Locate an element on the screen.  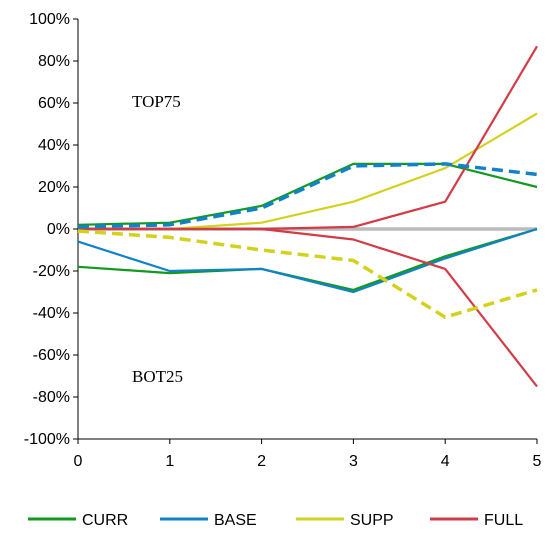
series-line-bot25-base is located at coordinates (307, 260).